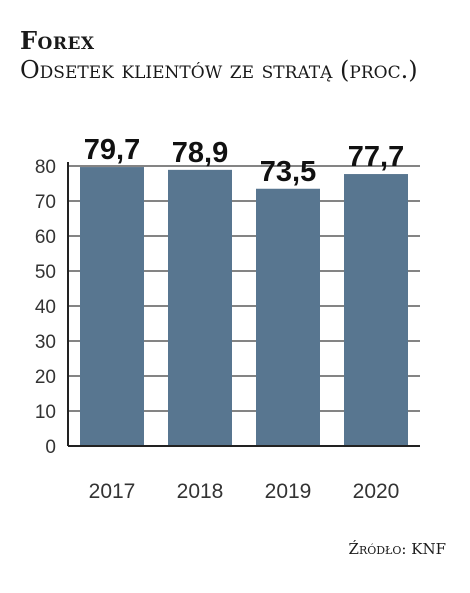 The height and width of the screenshot is (593, 470). What do you see at coordinates (112, 491) in the screenshot?
I see `x-tick-label: 2017` at bounding box center [112, 491].